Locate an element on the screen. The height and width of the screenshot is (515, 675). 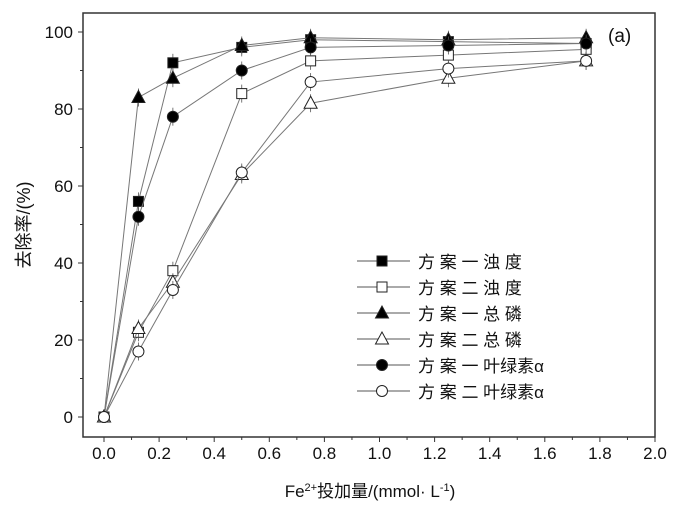
x-tick-label: 0.4 is located at coordinates (214, 453).